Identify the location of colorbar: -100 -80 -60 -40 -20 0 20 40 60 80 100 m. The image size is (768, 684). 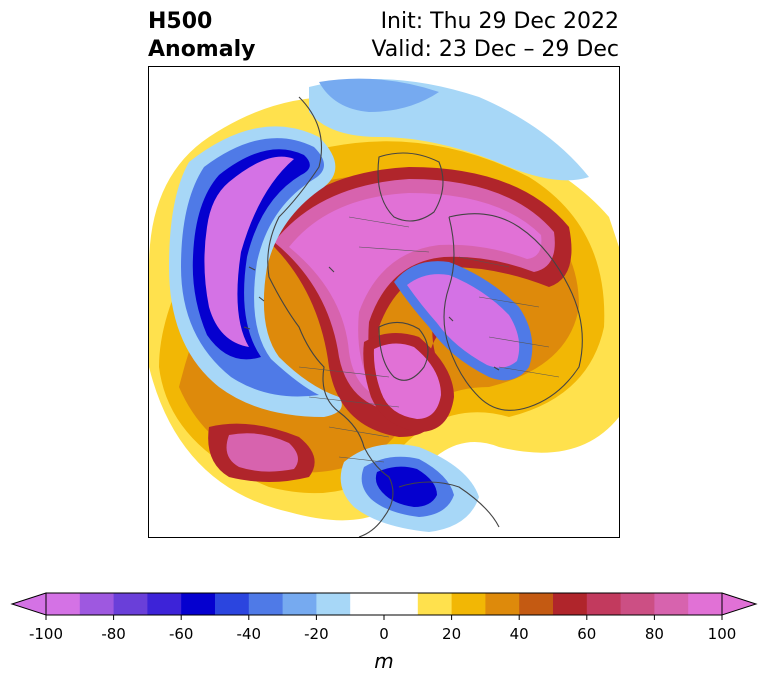
(384, 632).